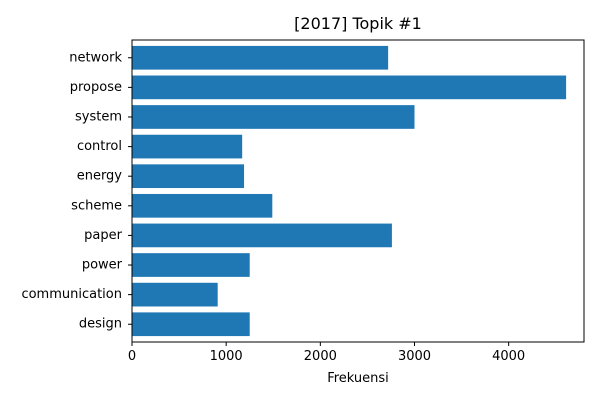 The image size is (600, 400). Describe the element at coordinates (103, 235) in the screenshot. I see `y-tick-label-paper: paper` at that location.